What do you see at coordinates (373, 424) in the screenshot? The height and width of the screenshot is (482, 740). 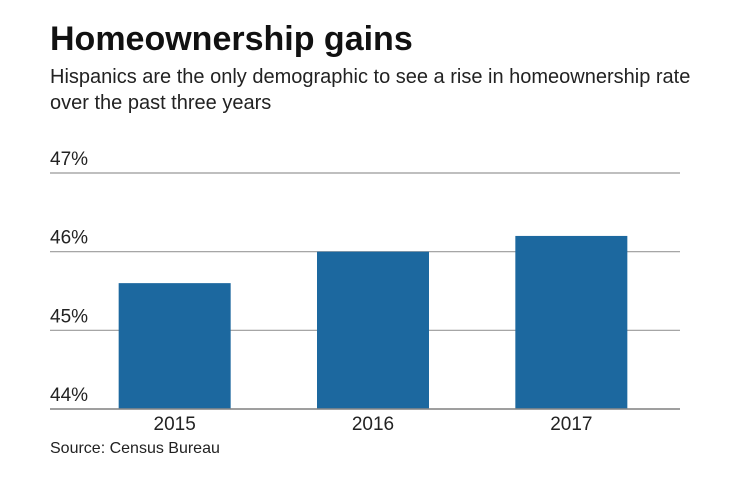 I see `x-tick-label: 2016` at bounding box center [373, 424].